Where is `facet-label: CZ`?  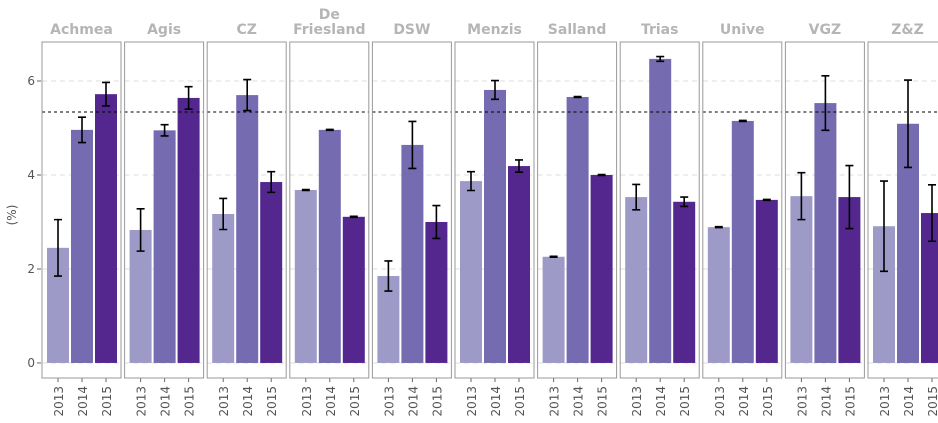 facet-label: CZ is located at coordinates (246, 30).